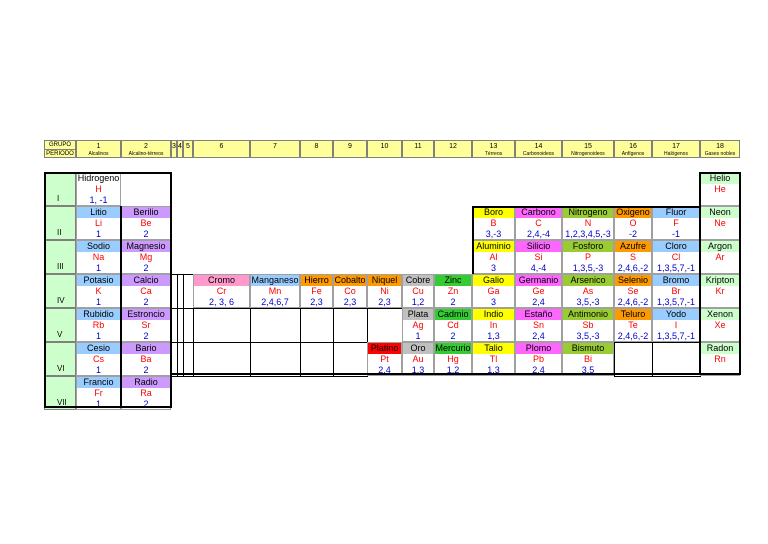  Describe the element at coordinates (676, 280) in the screenshot. I see `element-name: Bromo` at that location.